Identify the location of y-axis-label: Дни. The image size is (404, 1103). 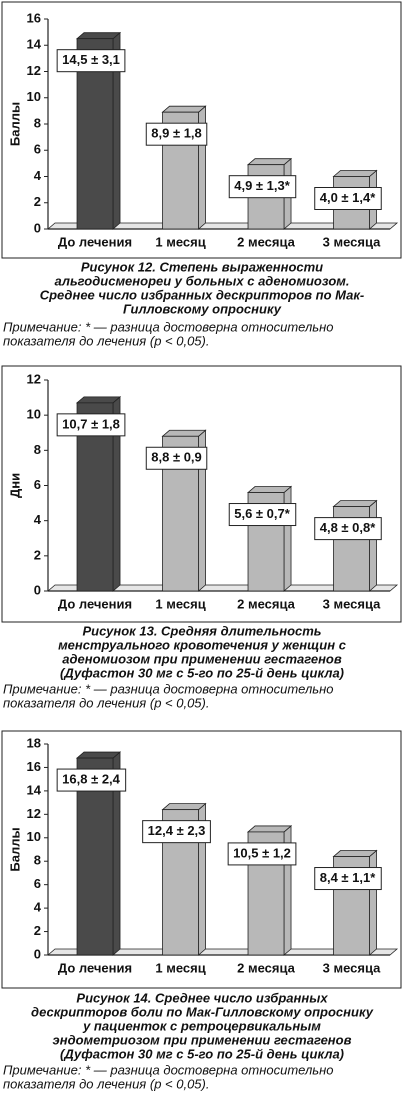
(14, 485).